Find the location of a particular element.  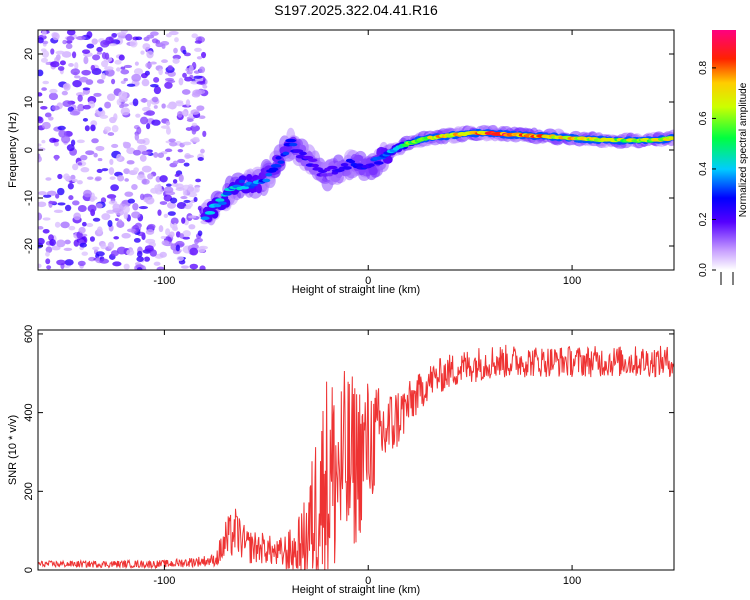

y-tick-label: 0 is located at coordinates (29, 570).